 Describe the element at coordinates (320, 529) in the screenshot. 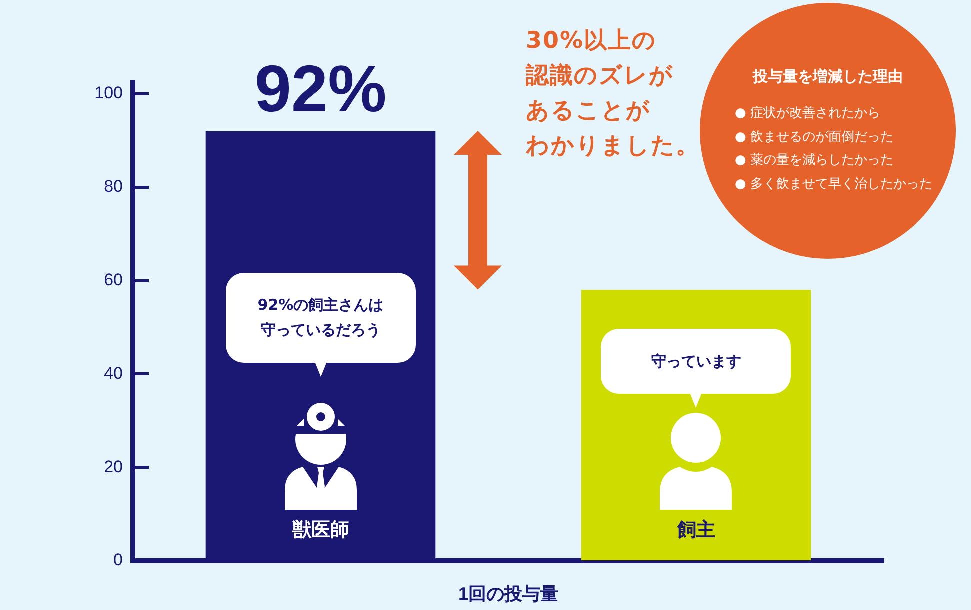

I see `x-tick-label: 獣医師` at that location.